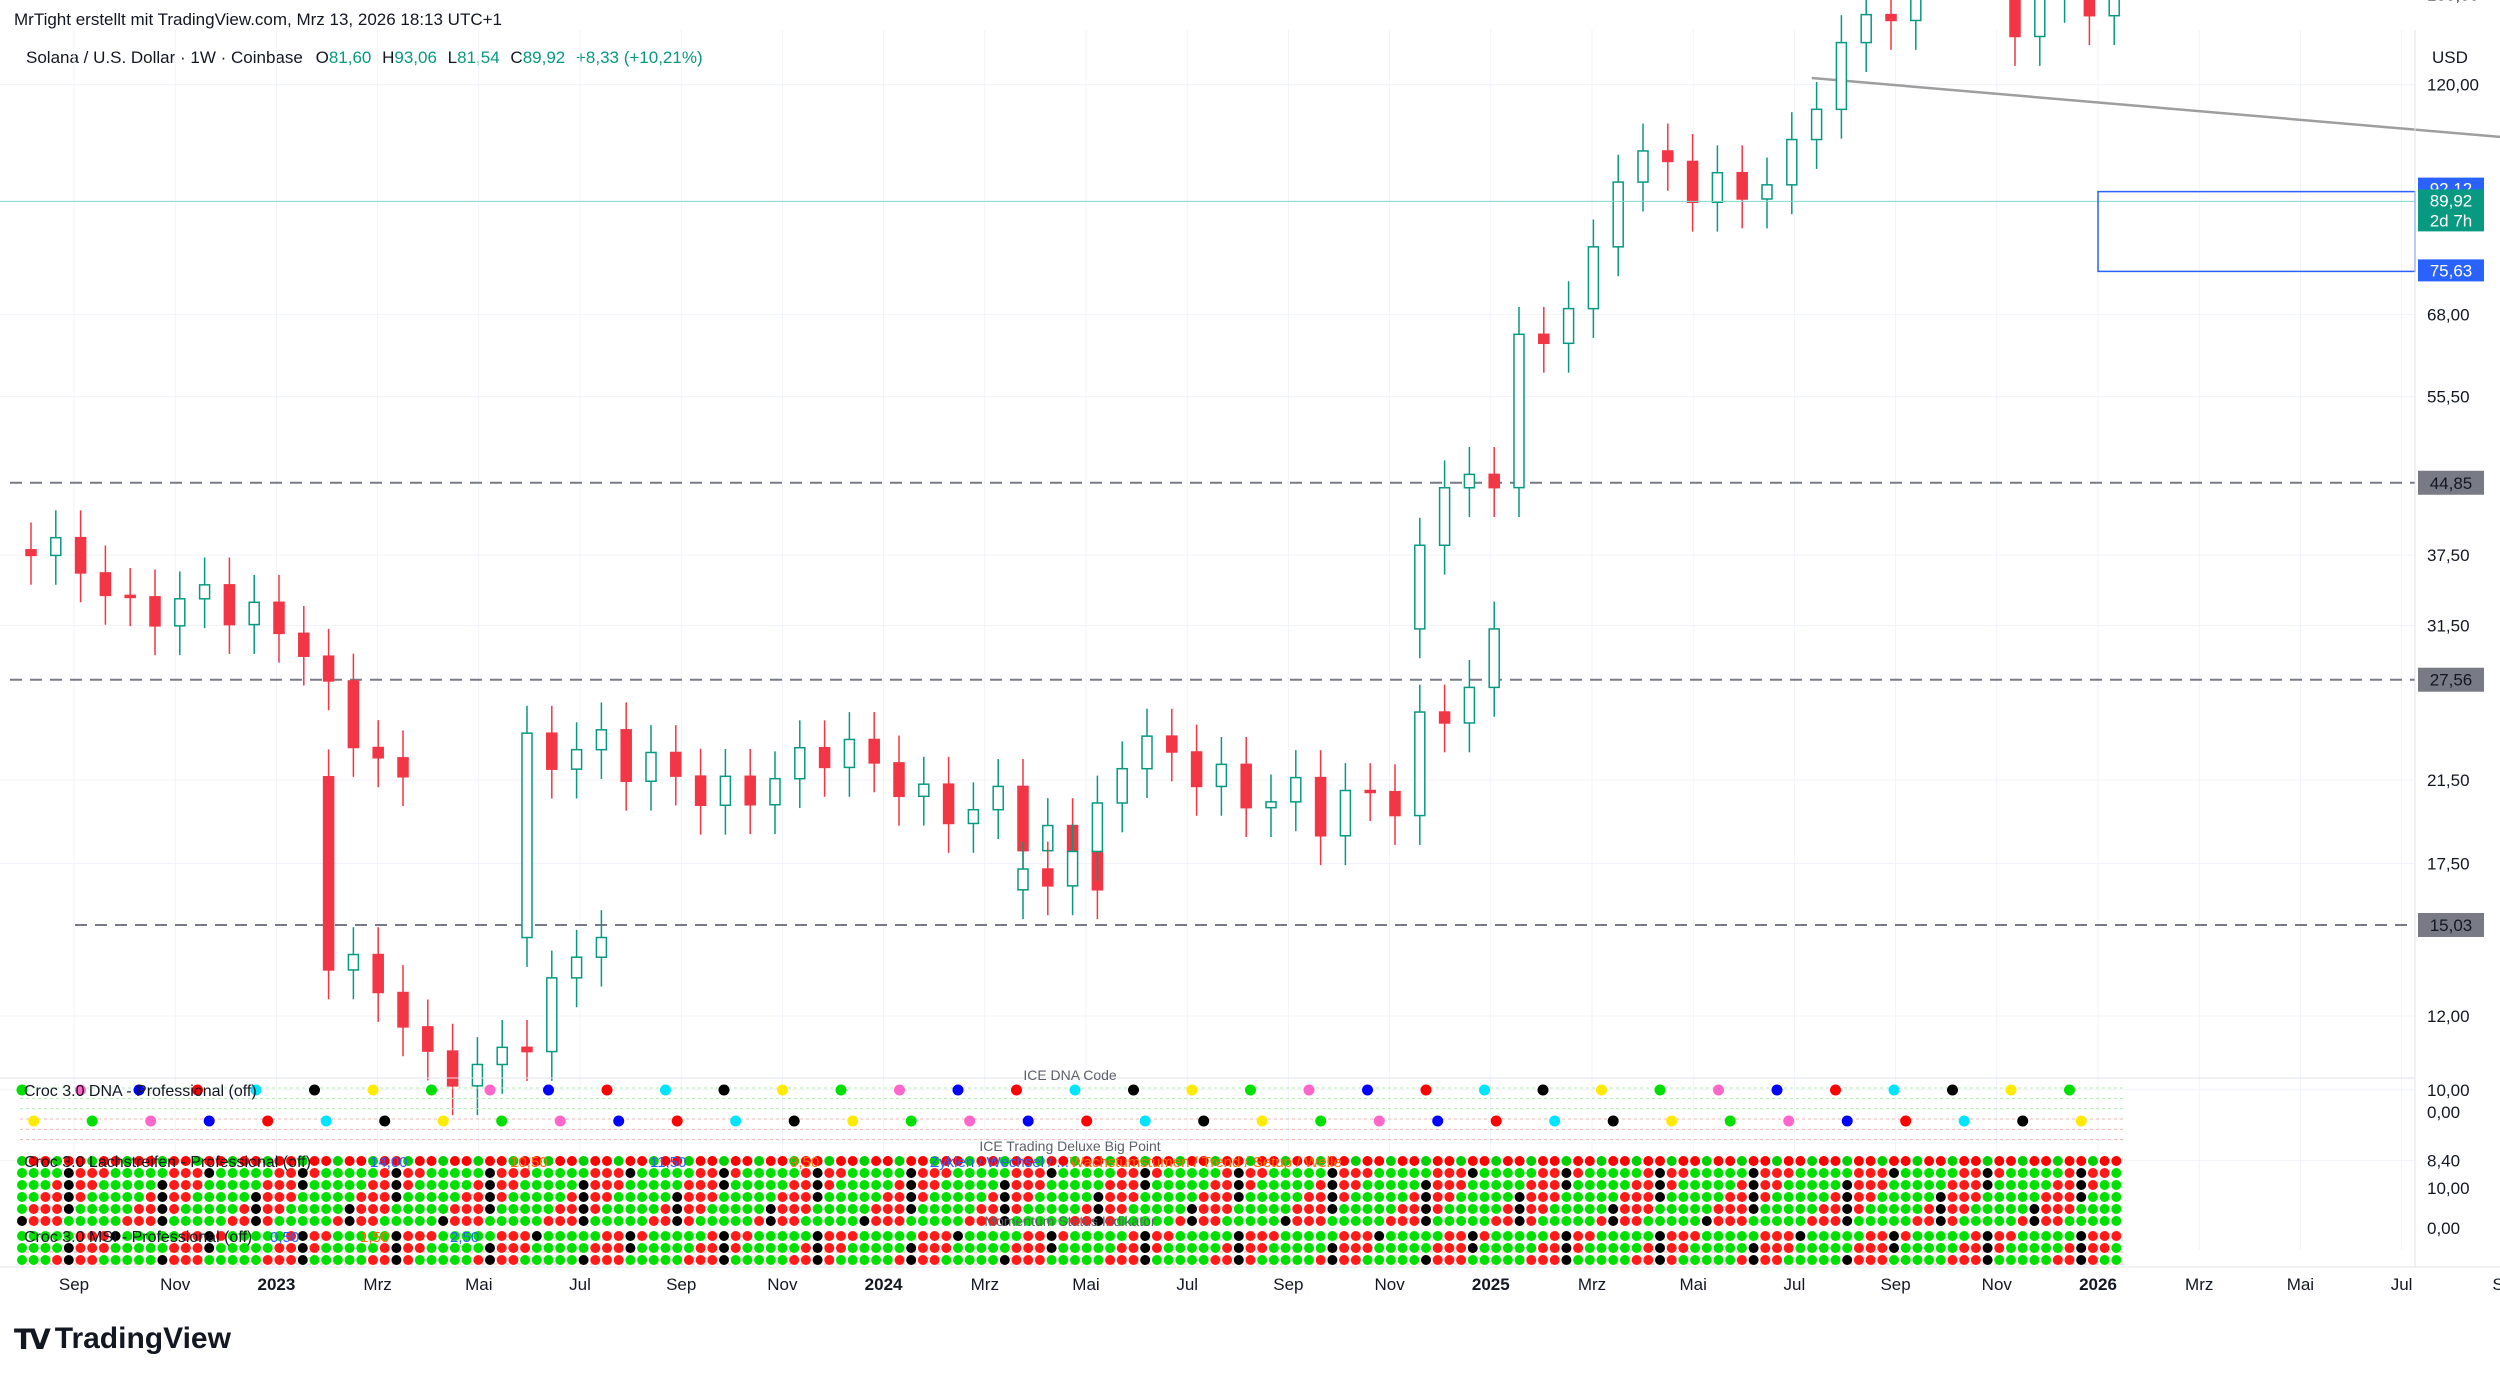  Describe the element at coordinates (122, 1339) in the screenshot. I see `tradingview-brand: 𝗧𝗩 TradingView` at that location.